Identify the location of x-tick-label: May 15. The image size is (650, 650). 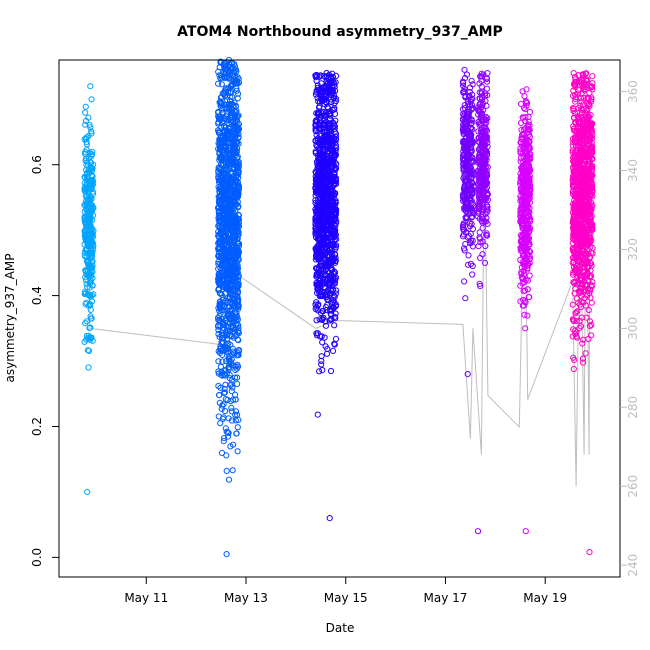
(346, 598).